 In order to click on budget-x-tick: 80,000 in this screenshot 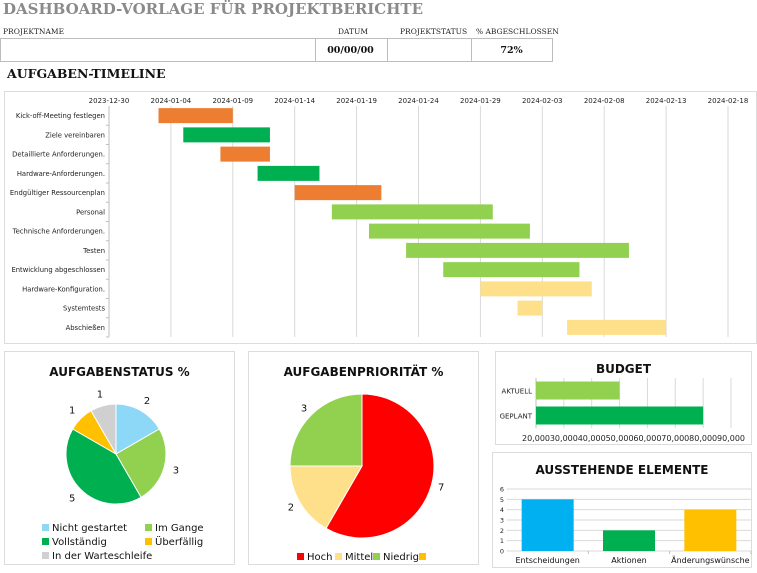, I will do `click(703, 438)`.